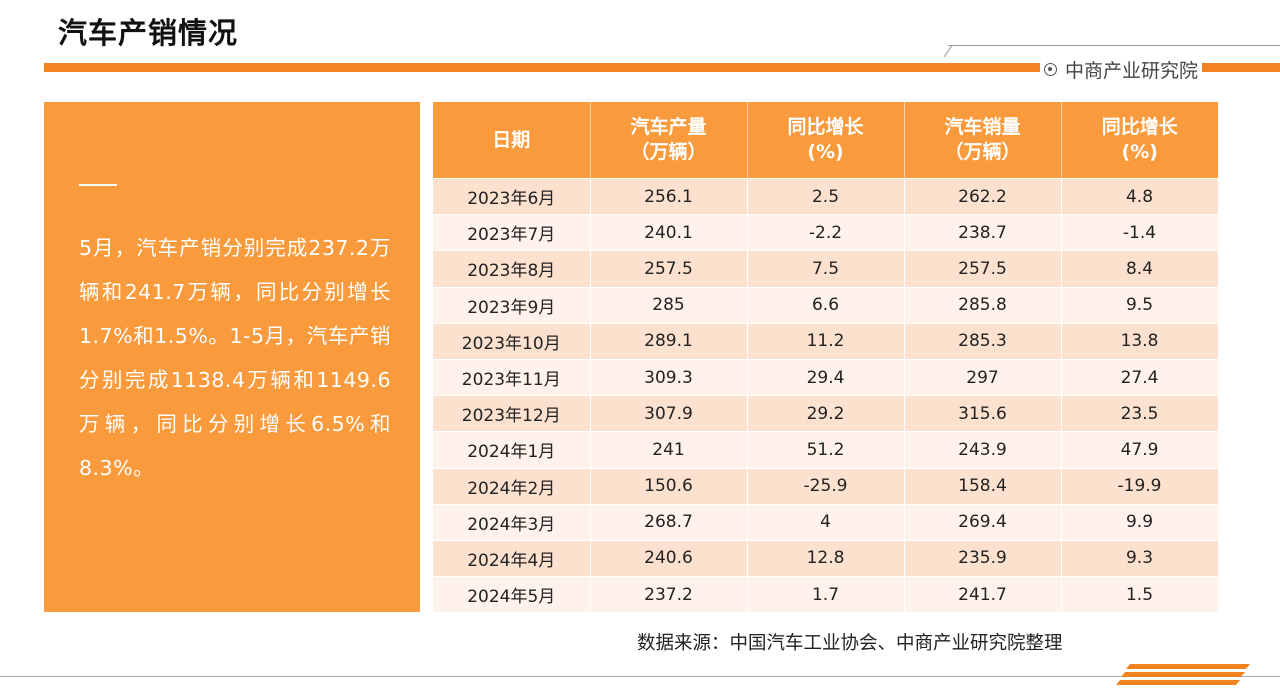 The height and width of the screenshot is (691, 1280). Describe the element at coordinates (983, 558) in the screenshot. I see `cell-sales: 235.9` at that location.